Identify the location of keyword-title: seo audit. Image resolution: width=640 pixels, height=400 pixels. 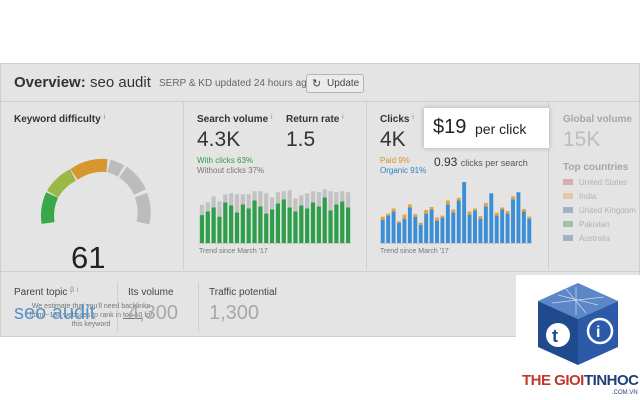
(120, 82).